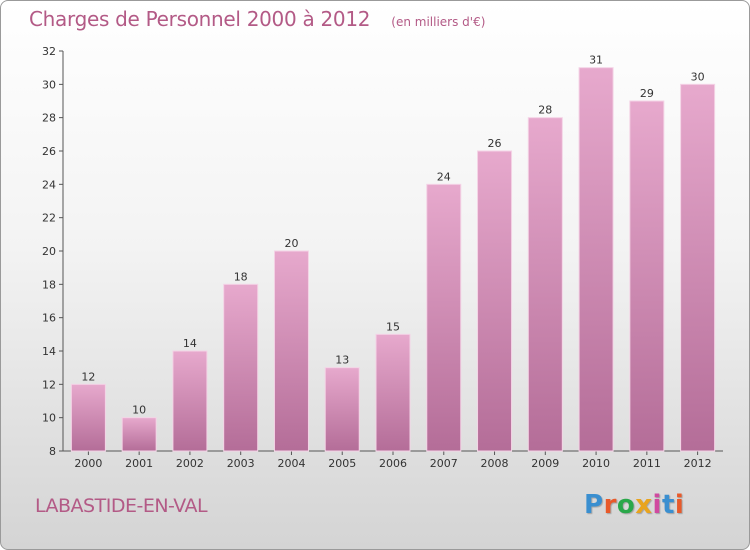  Describe the element at coordinates (594, 505) in the screenshot. I see `logo-letter: P` at that location.